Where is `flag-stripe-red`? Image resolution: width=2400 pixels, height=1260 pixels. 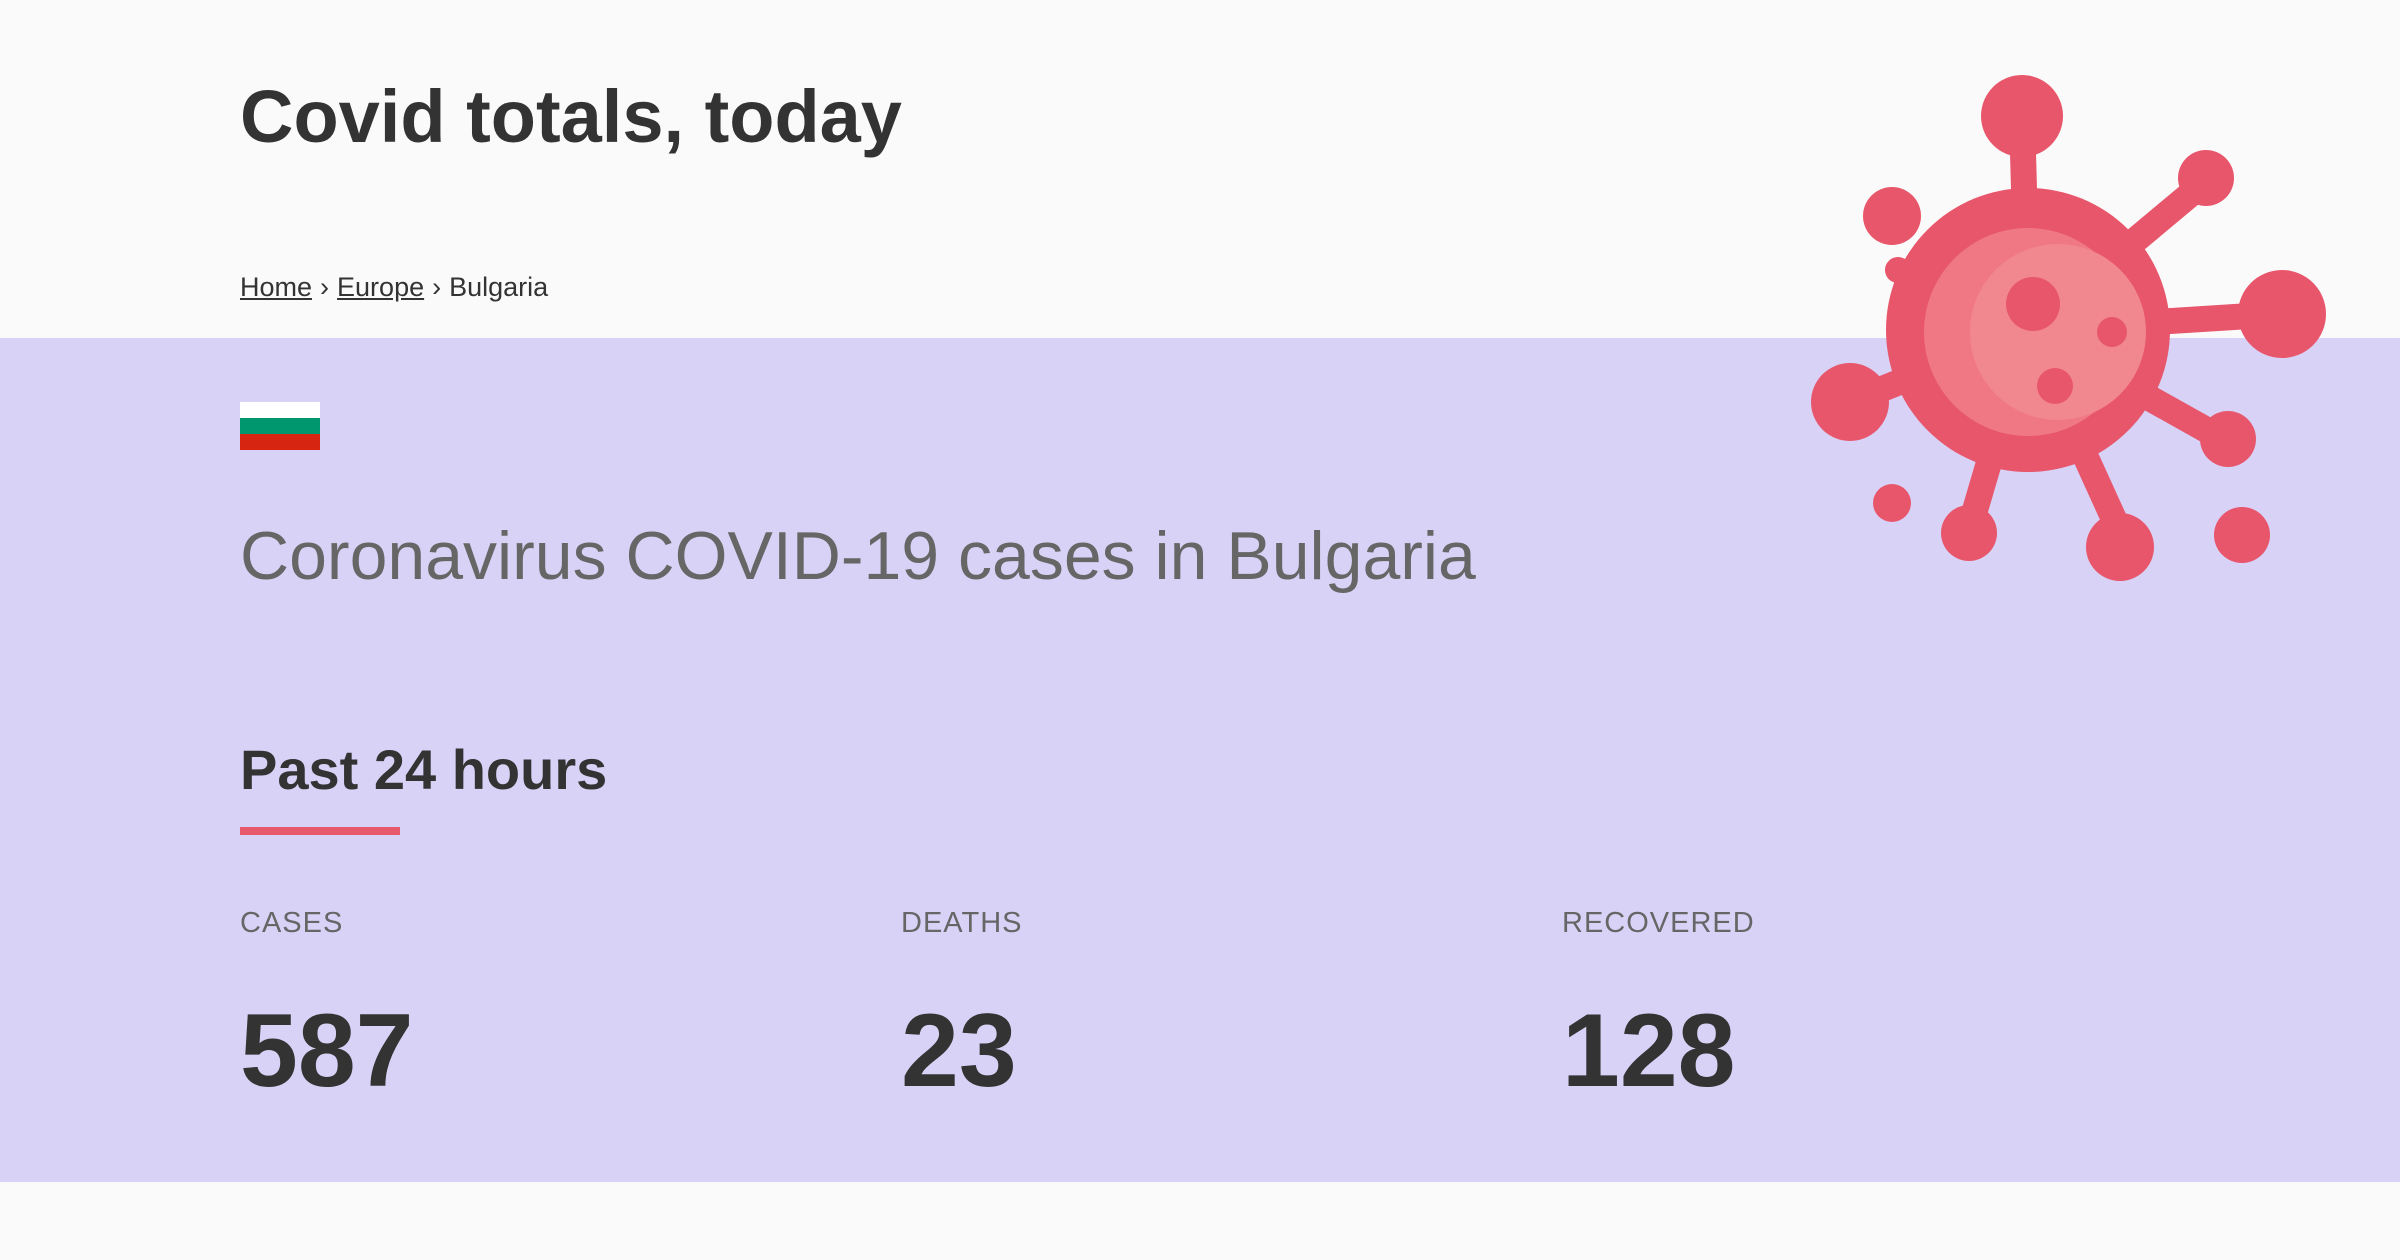 flag-stripe-red is located at coordinates (280, 442).